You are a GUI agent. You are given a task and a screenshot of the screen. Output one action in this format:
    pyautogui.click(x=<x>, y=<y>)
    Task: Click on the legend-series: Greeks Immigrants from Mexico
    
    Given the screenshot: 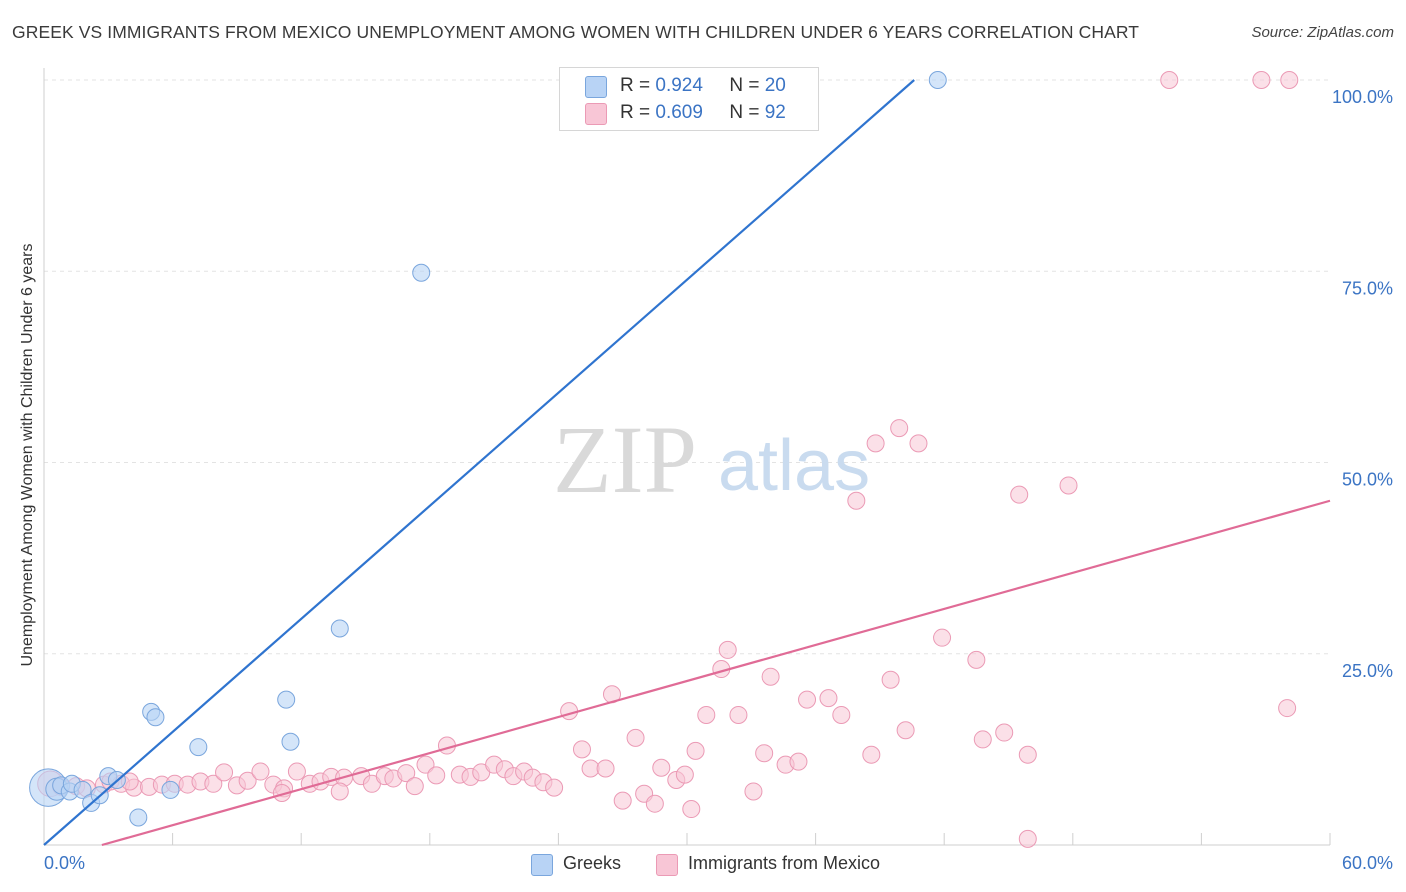 What is the action you would take?
    pyautogui.click(x=703, y=865)
    